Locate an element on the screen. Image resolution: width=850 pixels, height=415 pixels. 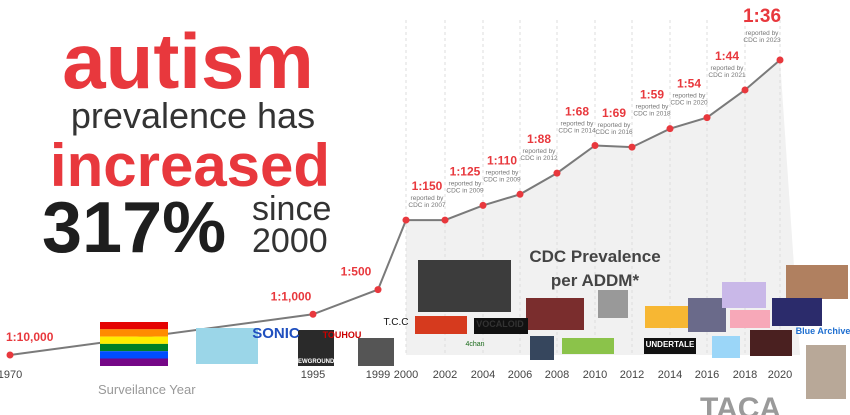
note: CDC in 2023 is located at coordinates (762, 40).